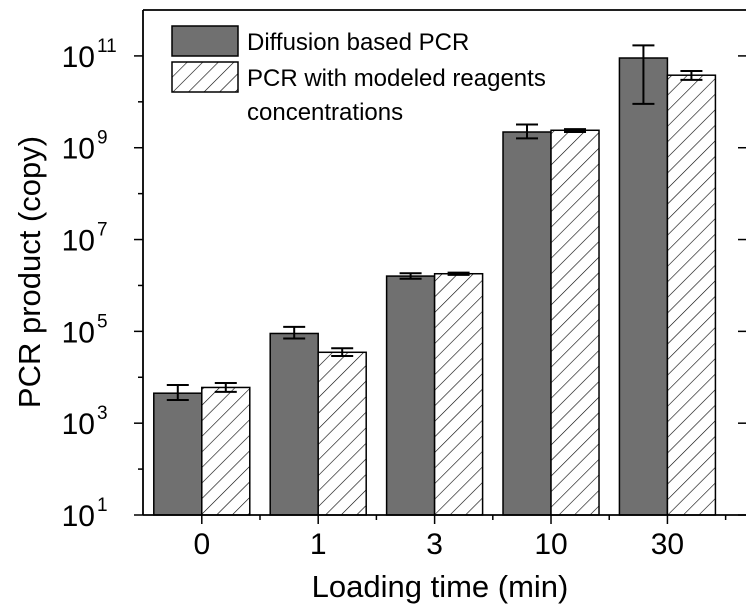 This screenshot has width=746, height=609. Describe the element at coordinates (78, 57) in the screenshot. I see `y-tick-label-11: 10` at that location.